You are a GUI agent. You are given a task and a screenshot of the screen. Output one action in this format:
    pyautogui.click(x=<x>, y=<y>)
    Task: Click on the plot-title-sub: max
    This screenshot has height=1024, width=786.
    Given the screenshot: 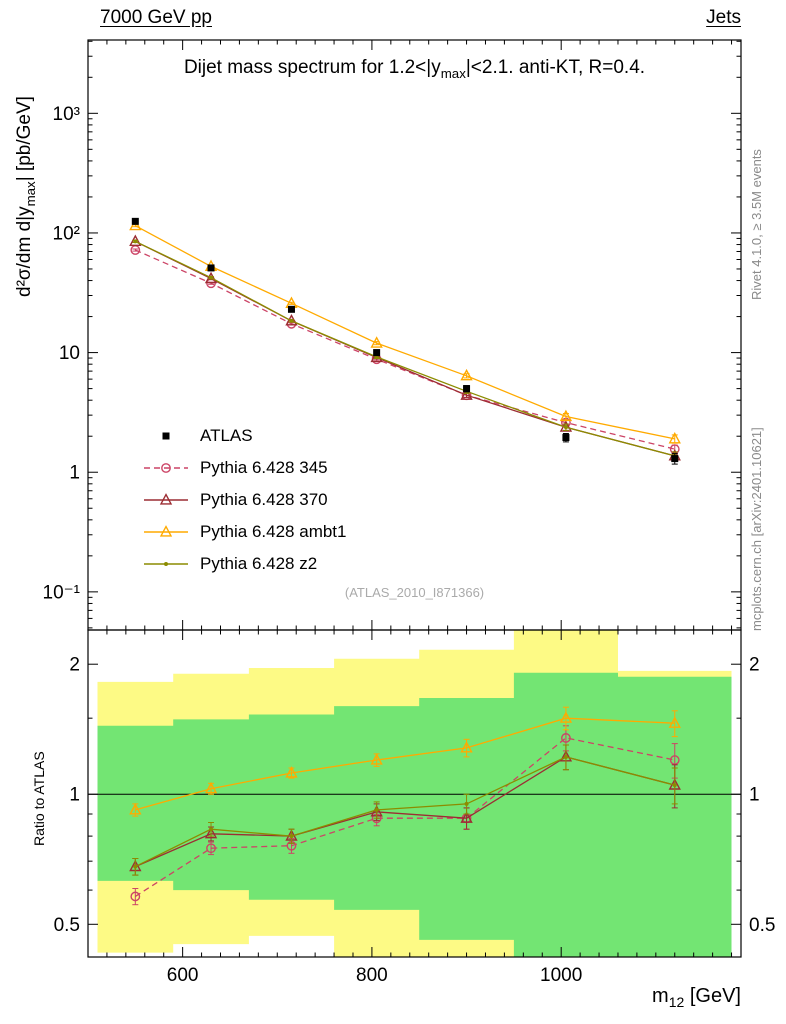 What is the action you would take?
    pyautogui.click(x=453, y=73)
    